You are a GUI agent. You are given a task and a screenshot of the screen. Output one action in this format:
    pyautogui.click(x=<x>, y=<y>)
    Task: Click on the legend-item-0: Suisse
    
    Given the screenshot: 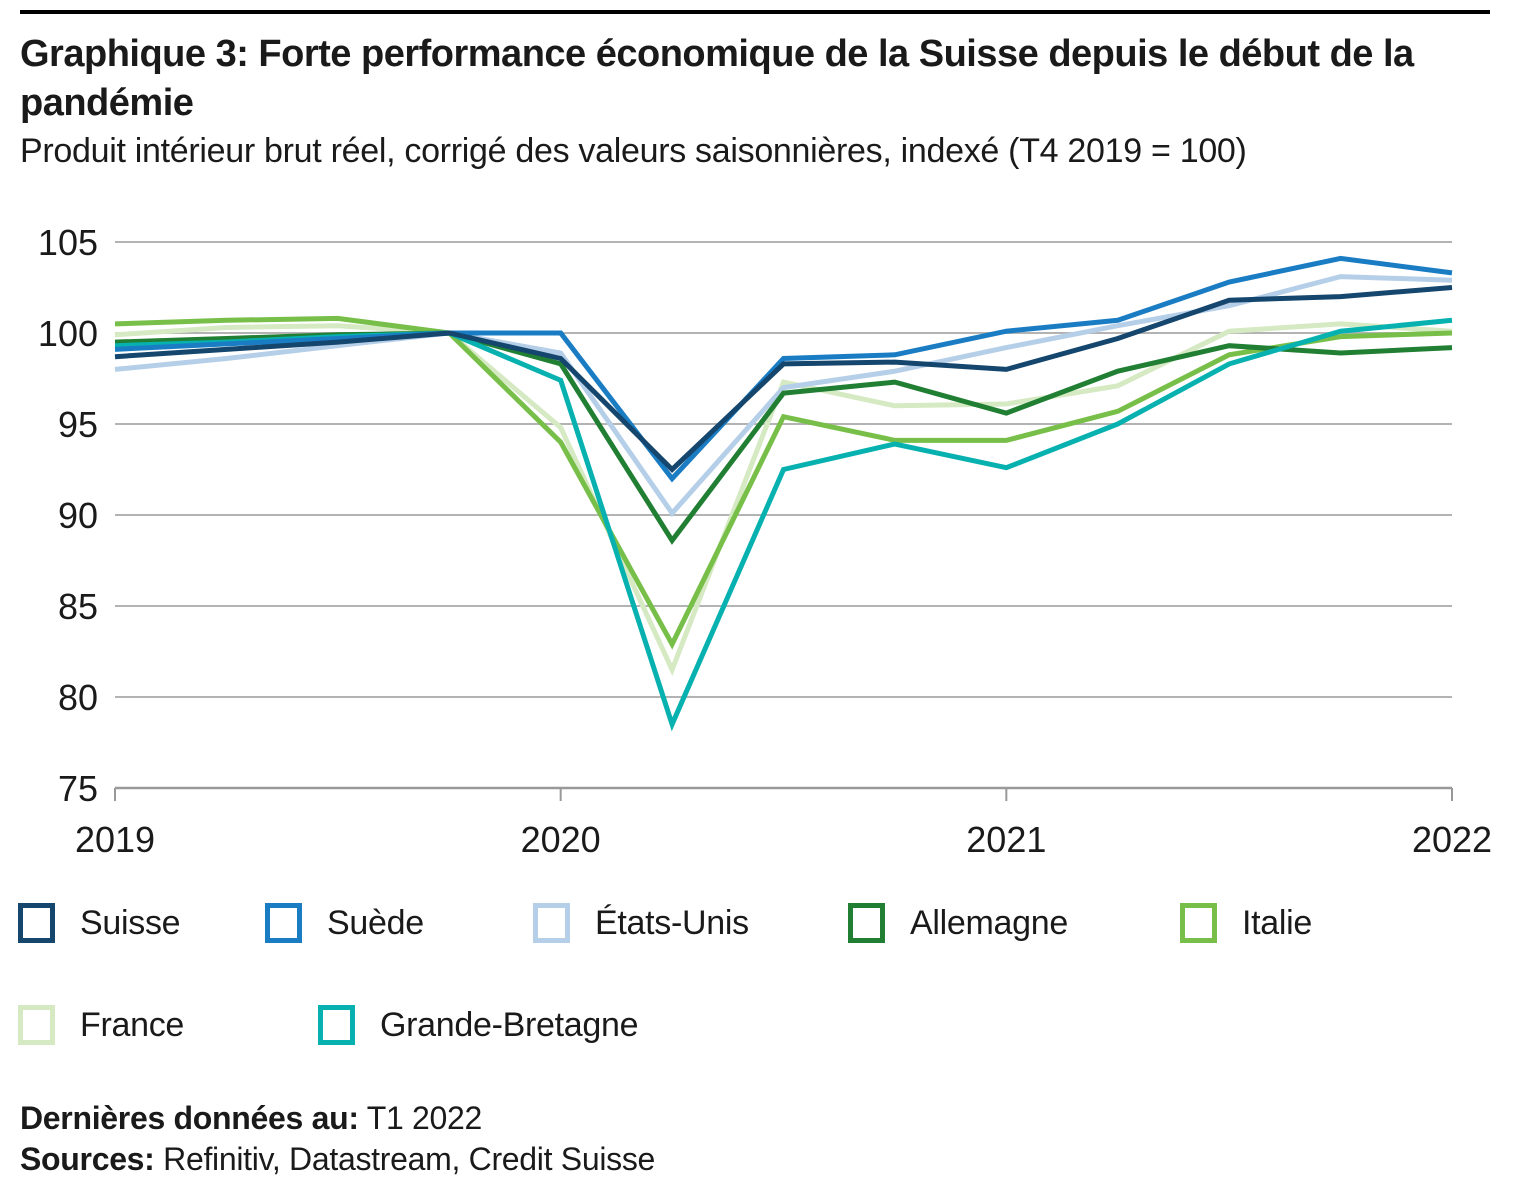 What is the action you would take?
    pyautogui.click(x=99, y=923)
    